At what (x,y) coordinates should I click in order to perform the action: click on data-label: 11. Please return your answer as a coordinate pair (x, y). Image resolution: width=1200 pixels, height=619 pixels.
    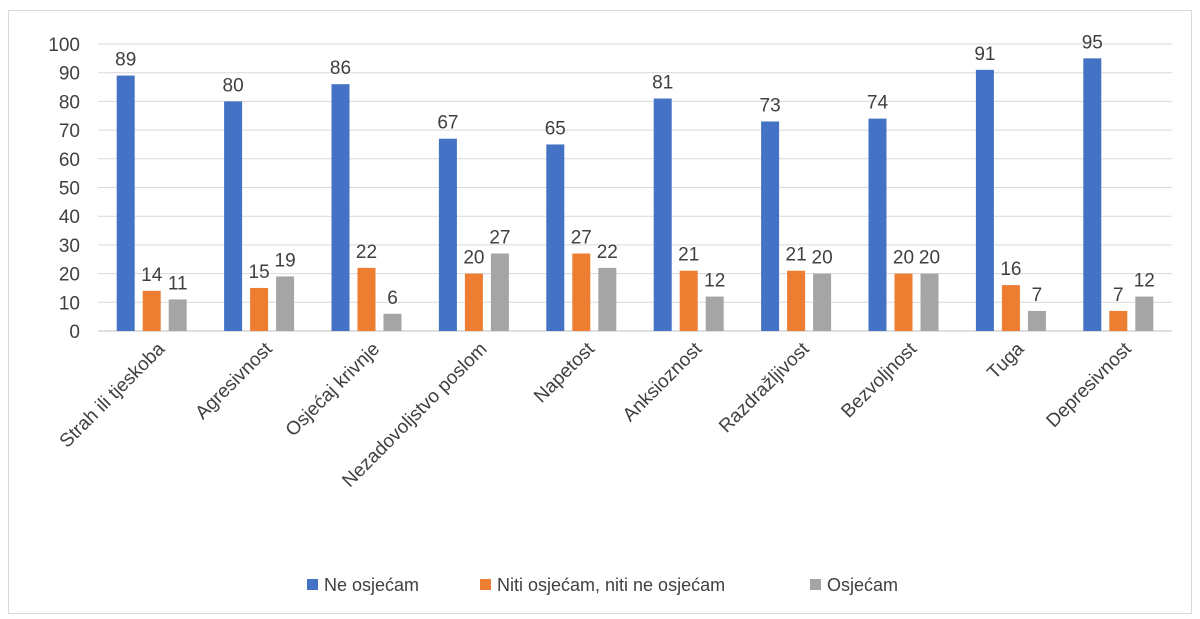
    Looking at the image, I should click on (178, 283).